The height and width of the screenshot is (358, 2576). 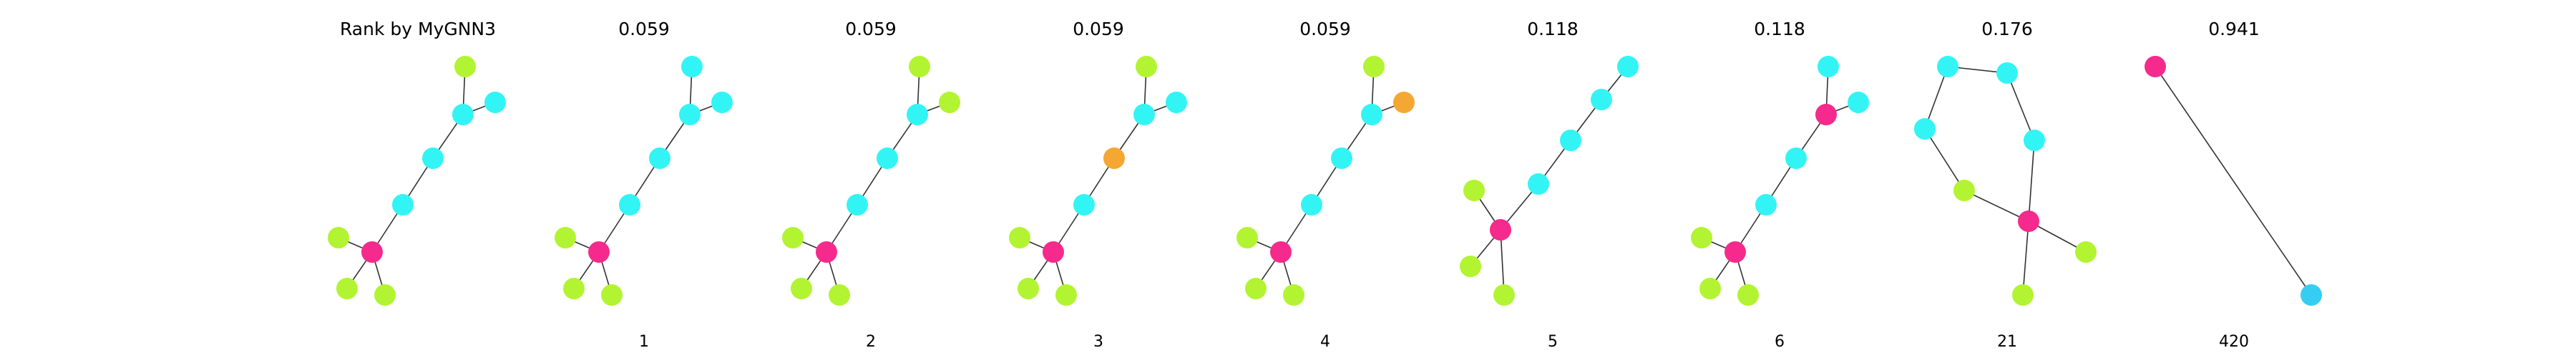 I want to click on graph-8-node-magenta, so click(x=2155, y=66).